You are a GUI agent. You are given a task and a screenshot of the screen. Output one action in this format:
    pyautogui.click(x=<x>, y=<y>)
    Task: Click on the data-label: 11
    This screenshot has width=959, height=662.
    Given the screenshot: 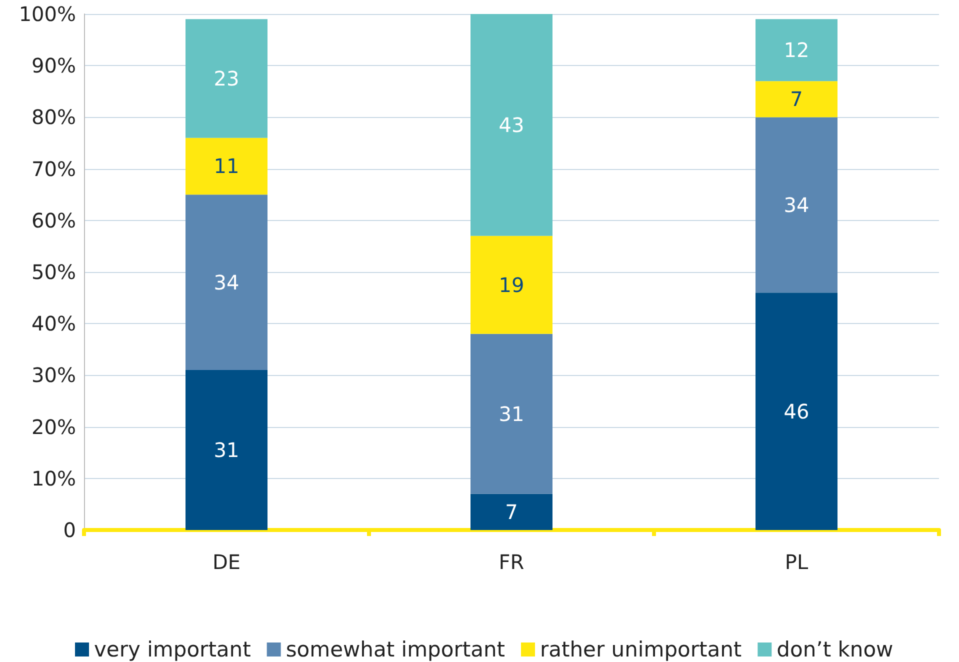 What is the action you would take?
    pyautogui.click(x=227, y=166)
    